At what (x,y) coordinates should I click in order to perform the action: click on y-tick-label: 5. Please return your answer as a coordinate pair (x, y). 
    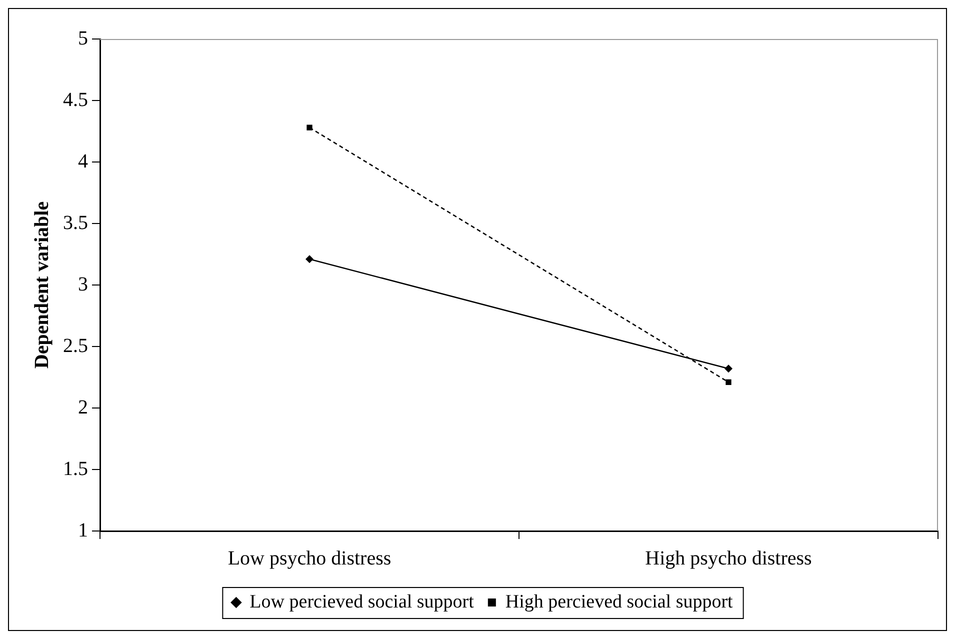
    Looking at the image, I should click on (83, 38).